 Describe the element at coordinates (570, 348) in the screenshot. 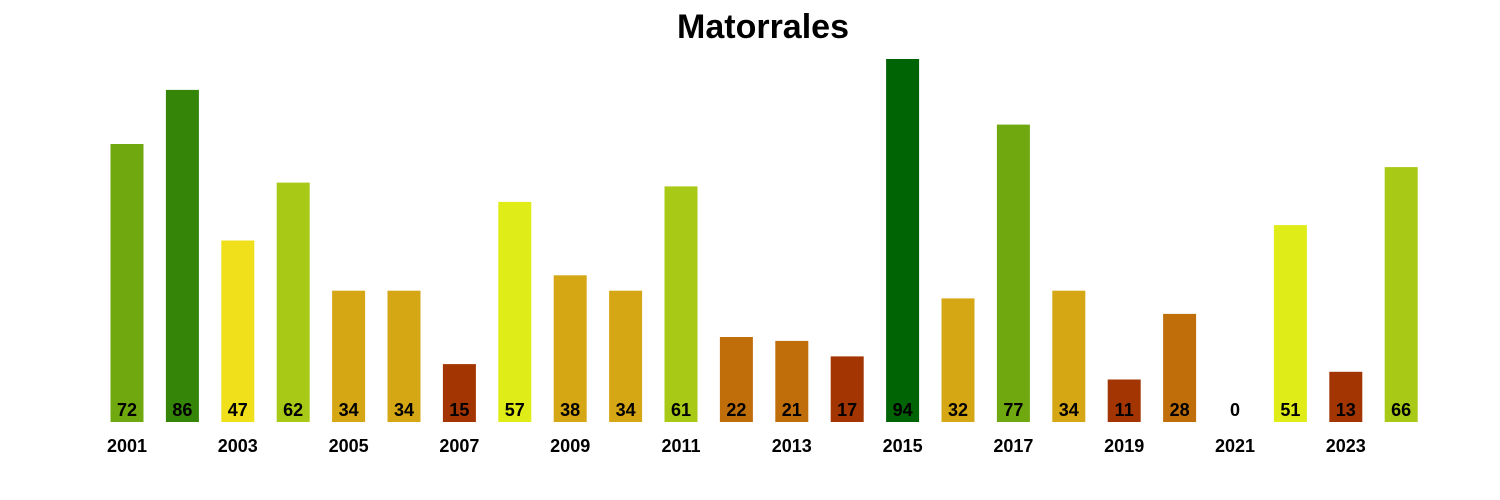

I see `bar-2009` at that location.